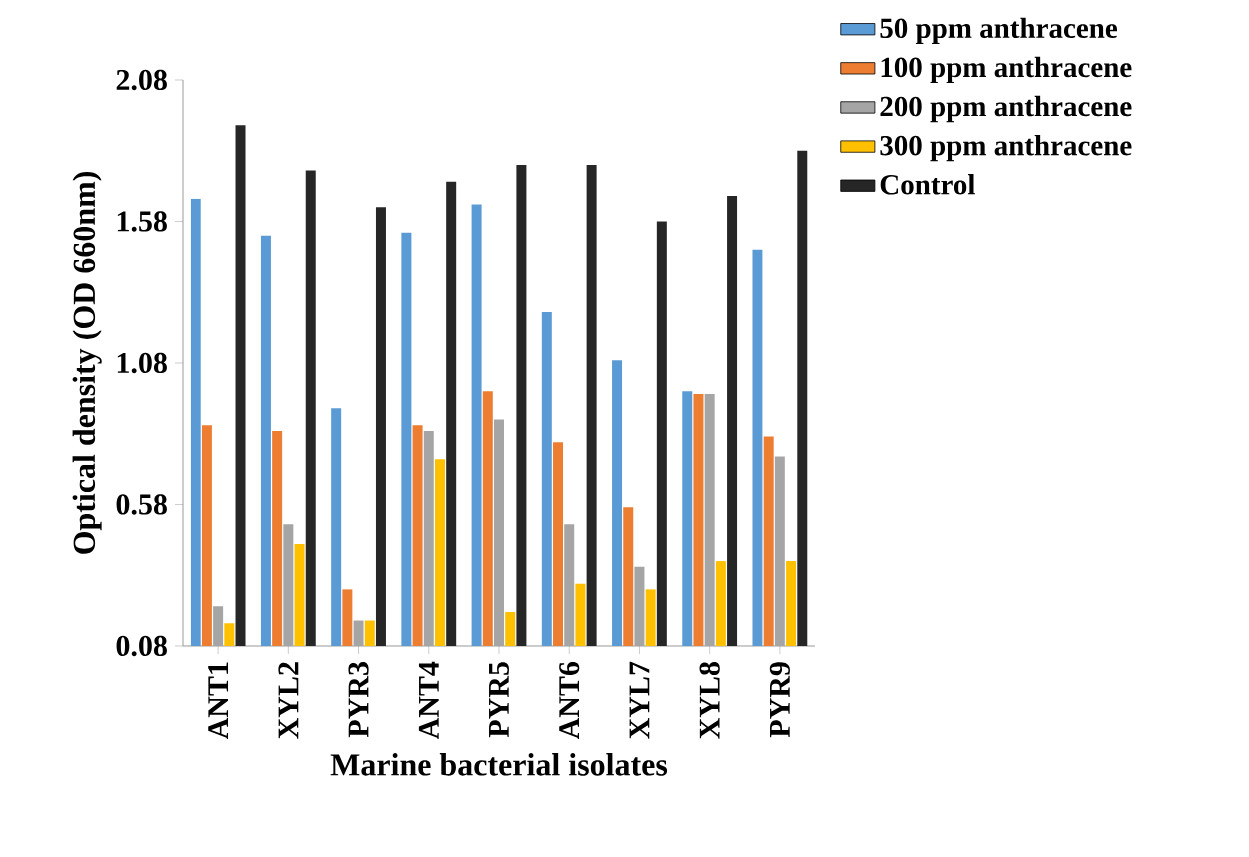 This screenshot has height=857, width=1249. What do you see at coordinates (141, 646) in the screenshot?
I see `y-tick-label: 0.08` at bounding box center [141, 646].